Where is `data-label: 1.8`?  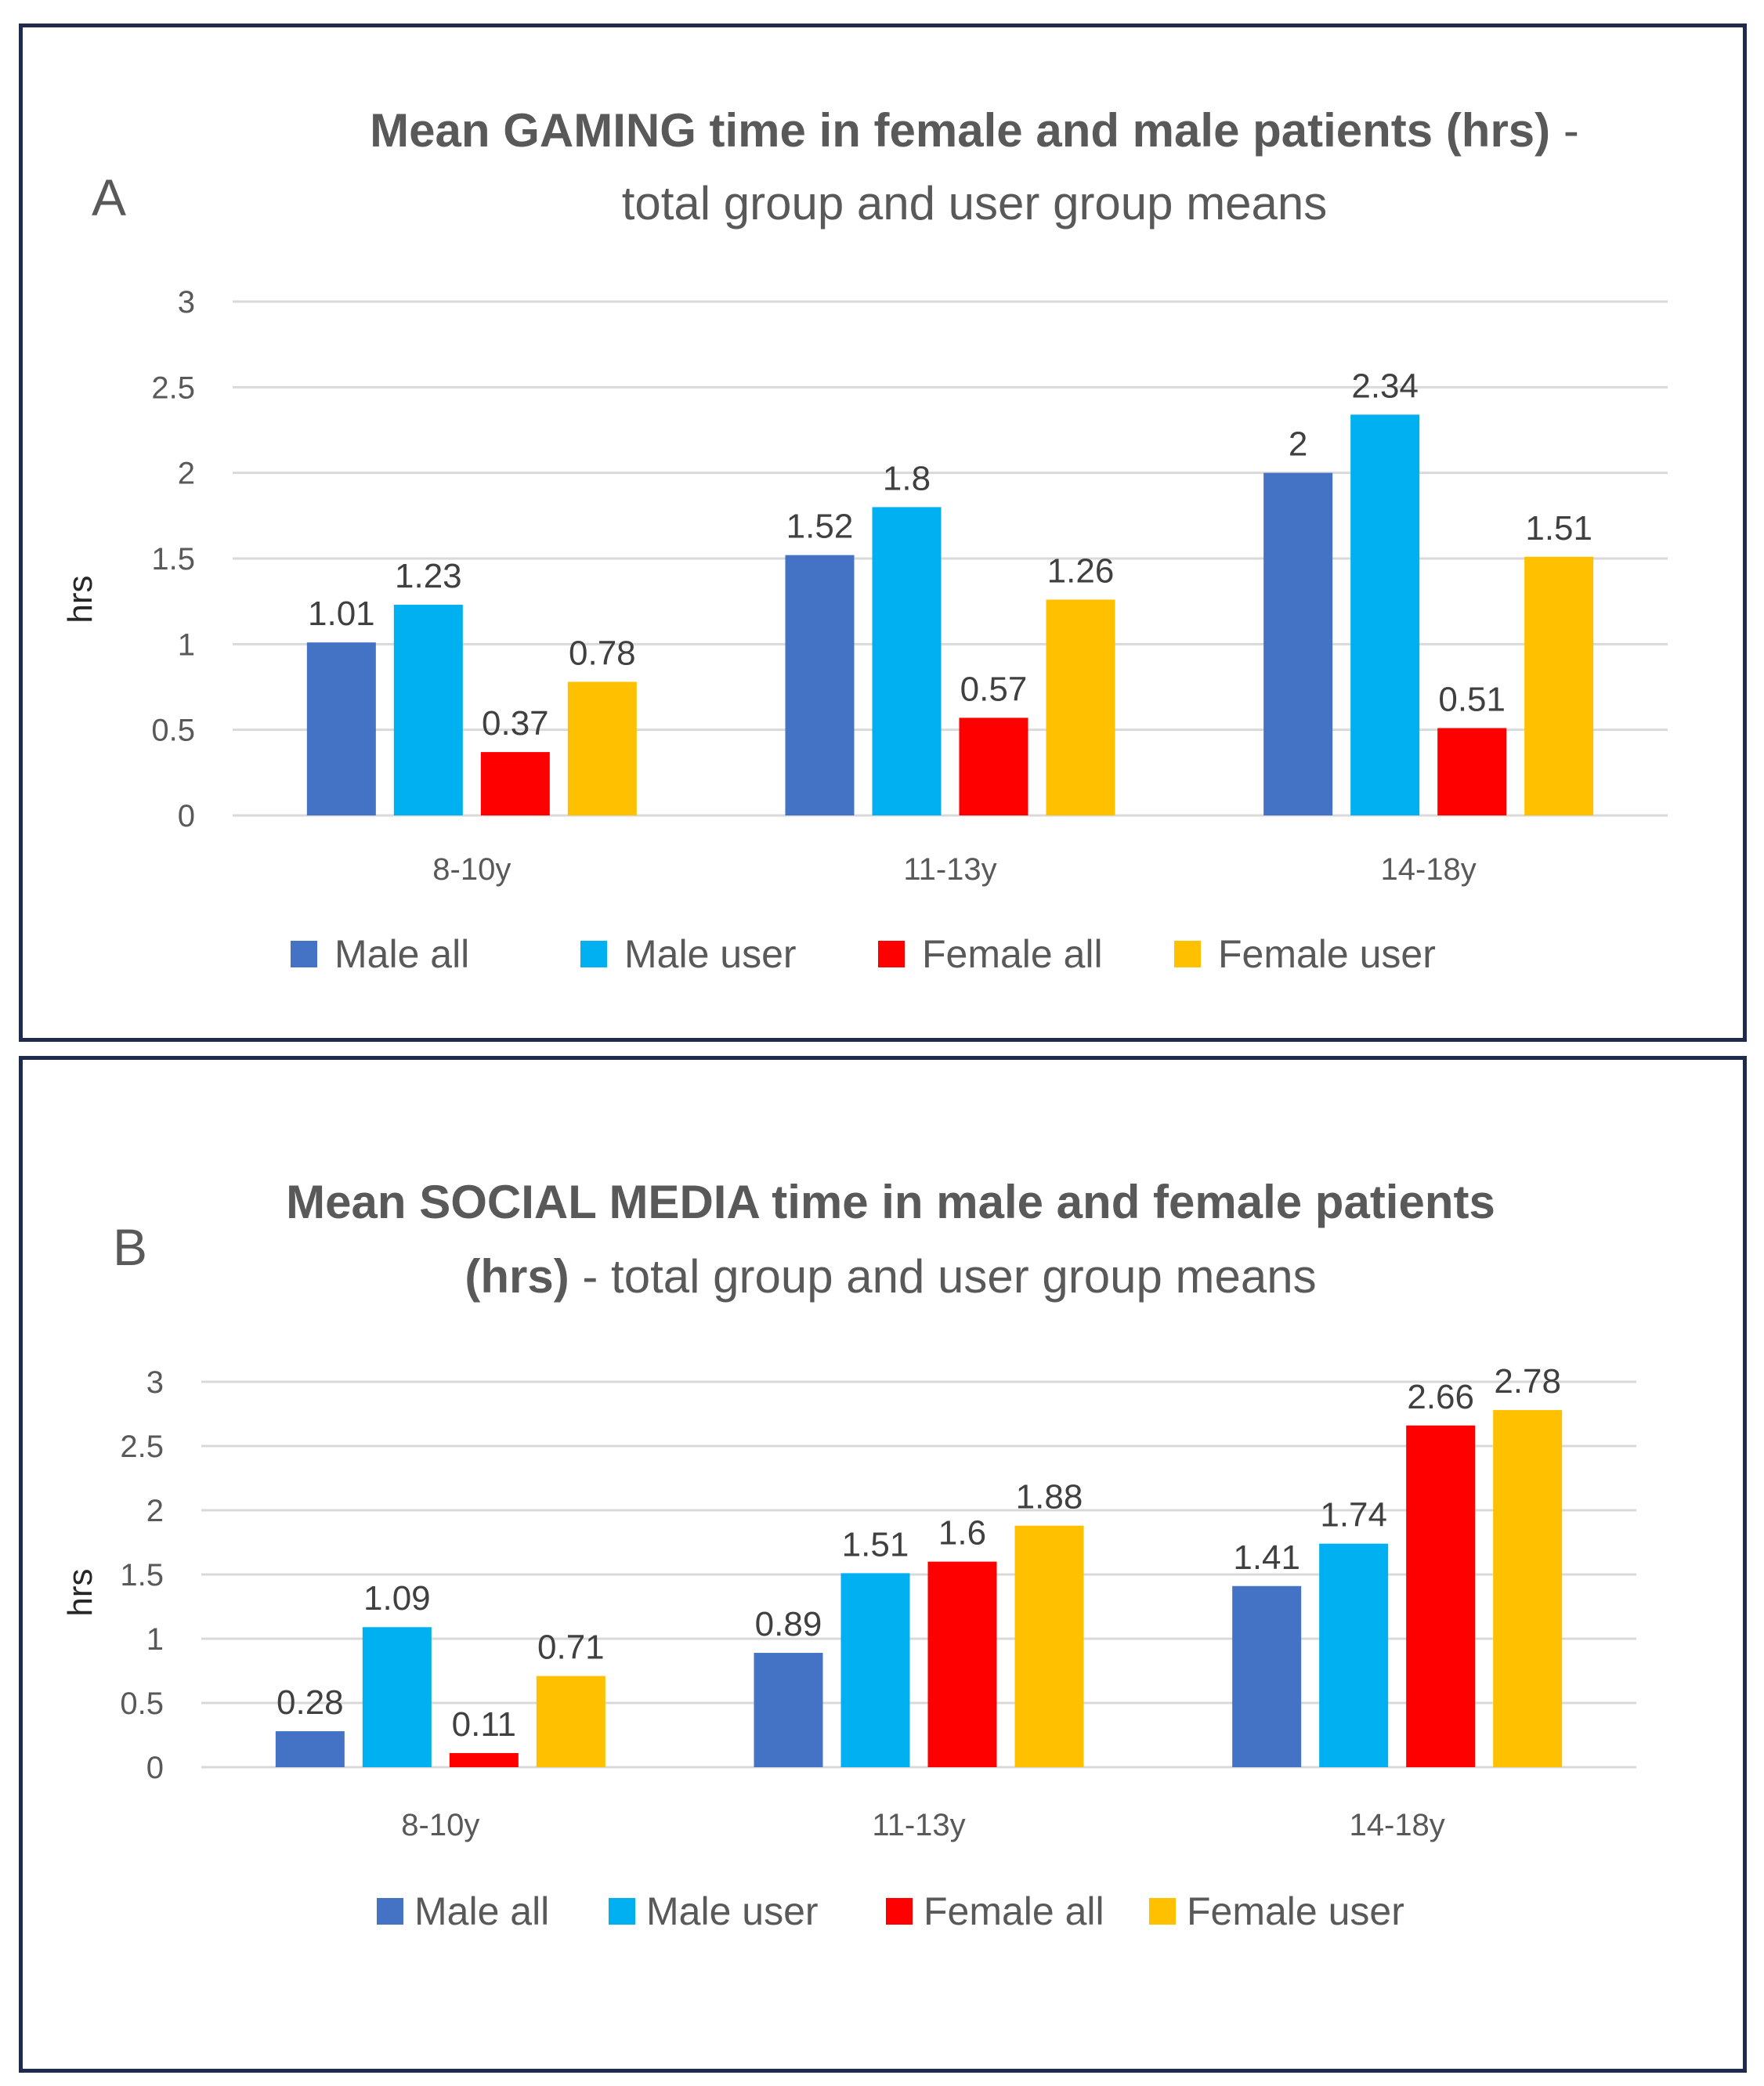 data-label: 1.8 is located at coordinates (907, 478).